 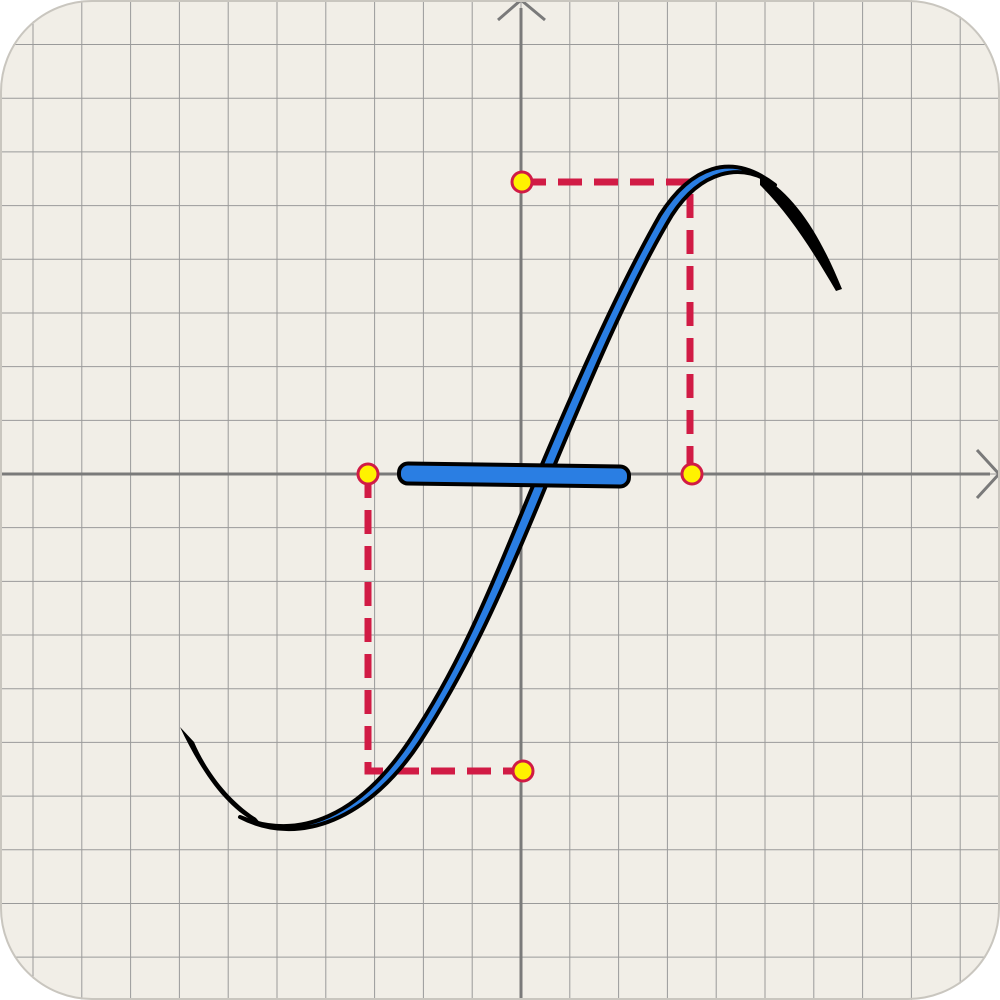 I want to click on point-x-min, so click(x=368, y=474).